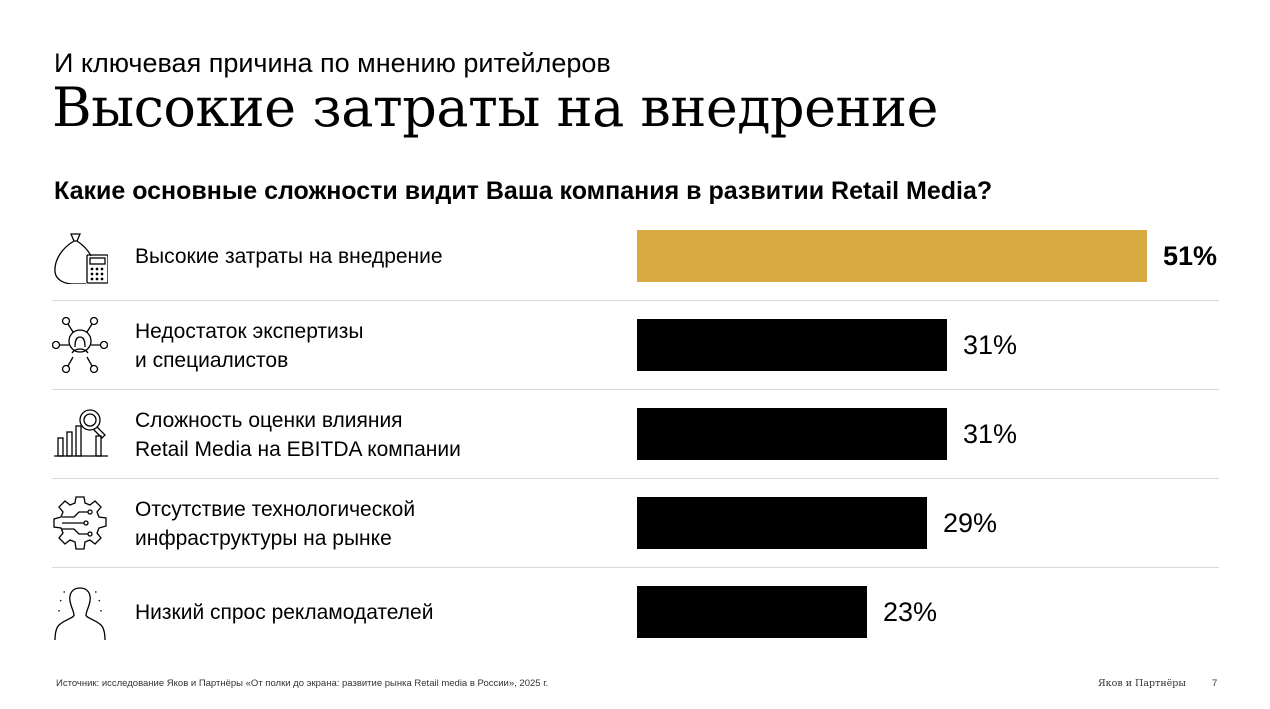 This screenshot has width=1270, height=709. What do you see at coordinates (495, 107) in the screenshot?
I see `page-title: Высокие затраты на внедрение` at bounding box center [495, 107].